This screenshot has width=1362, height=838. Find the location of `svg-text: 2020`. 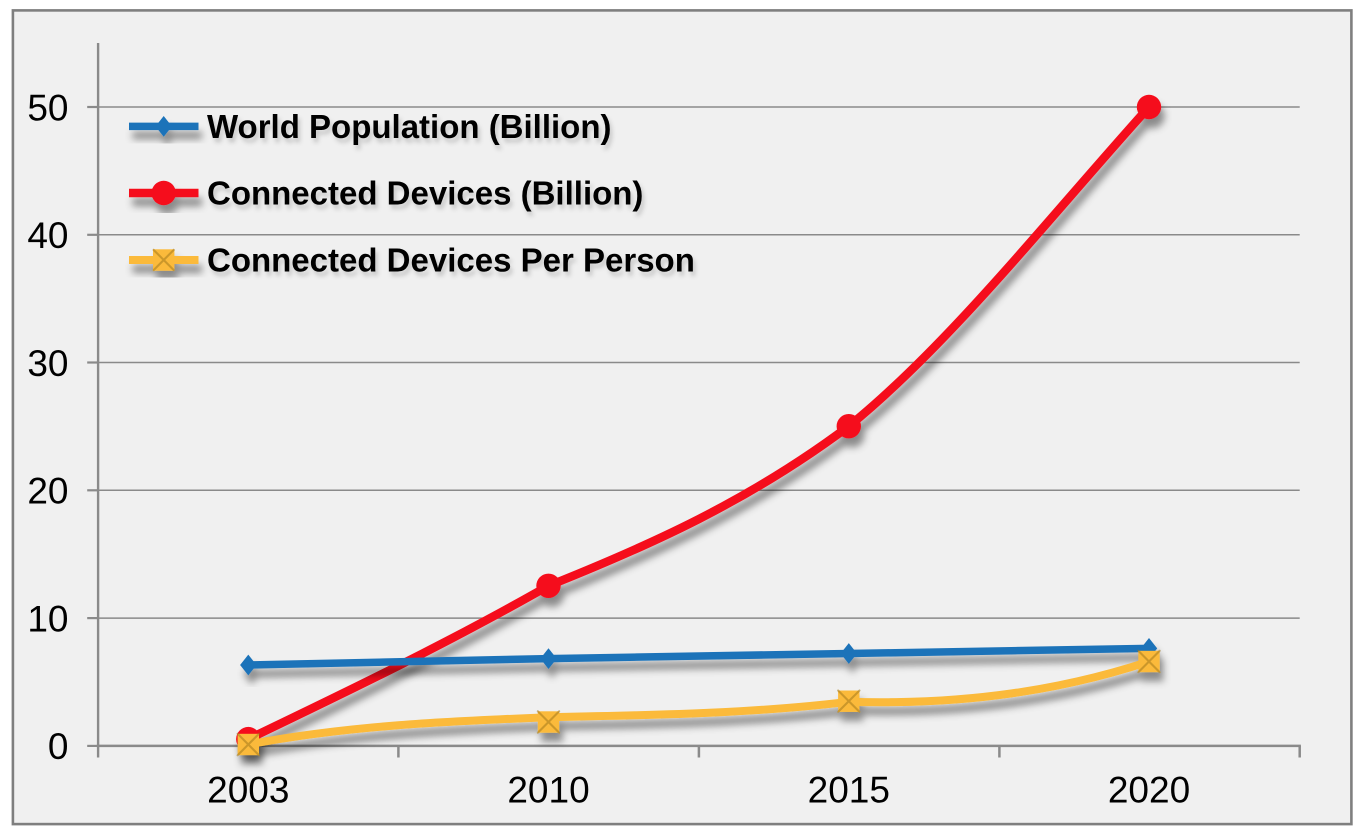

svg-text: 2020 is located at coordinates (1149, 790).